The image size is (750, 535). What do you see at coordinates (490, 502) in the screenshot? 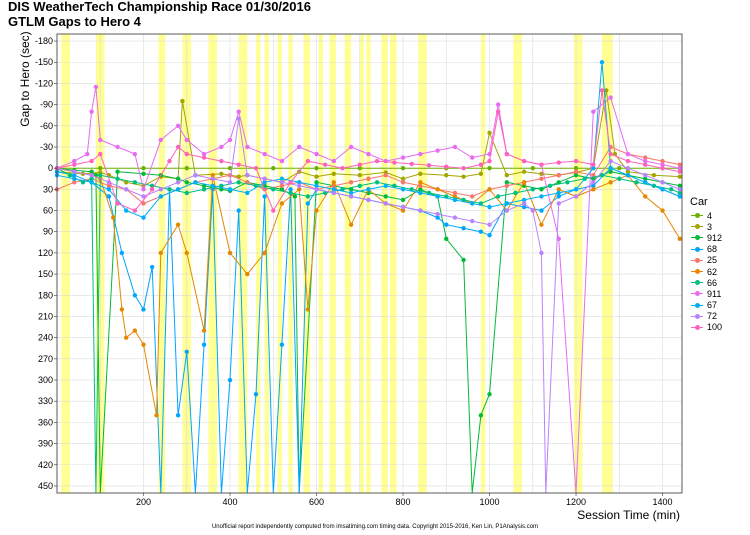
I see `x-tick-label: 1000` at bounding box center [490, 502].